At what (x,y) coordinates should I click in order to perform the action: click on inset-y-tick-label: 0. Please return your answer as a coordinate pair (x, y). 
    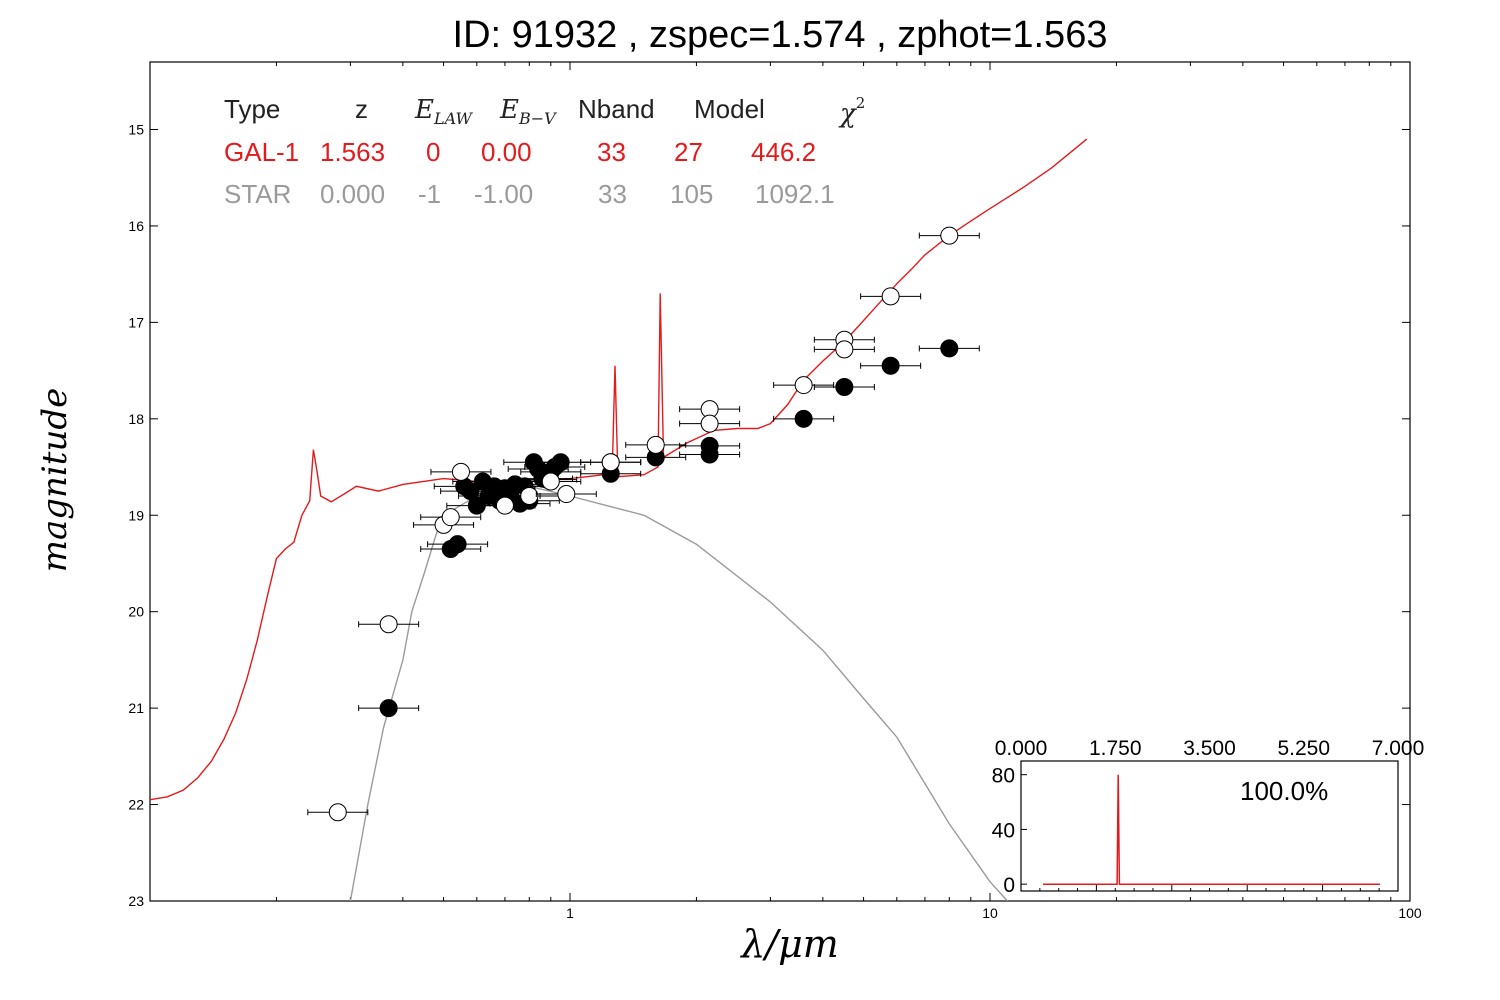
    Looking at the image, I should click on (1009, 885).